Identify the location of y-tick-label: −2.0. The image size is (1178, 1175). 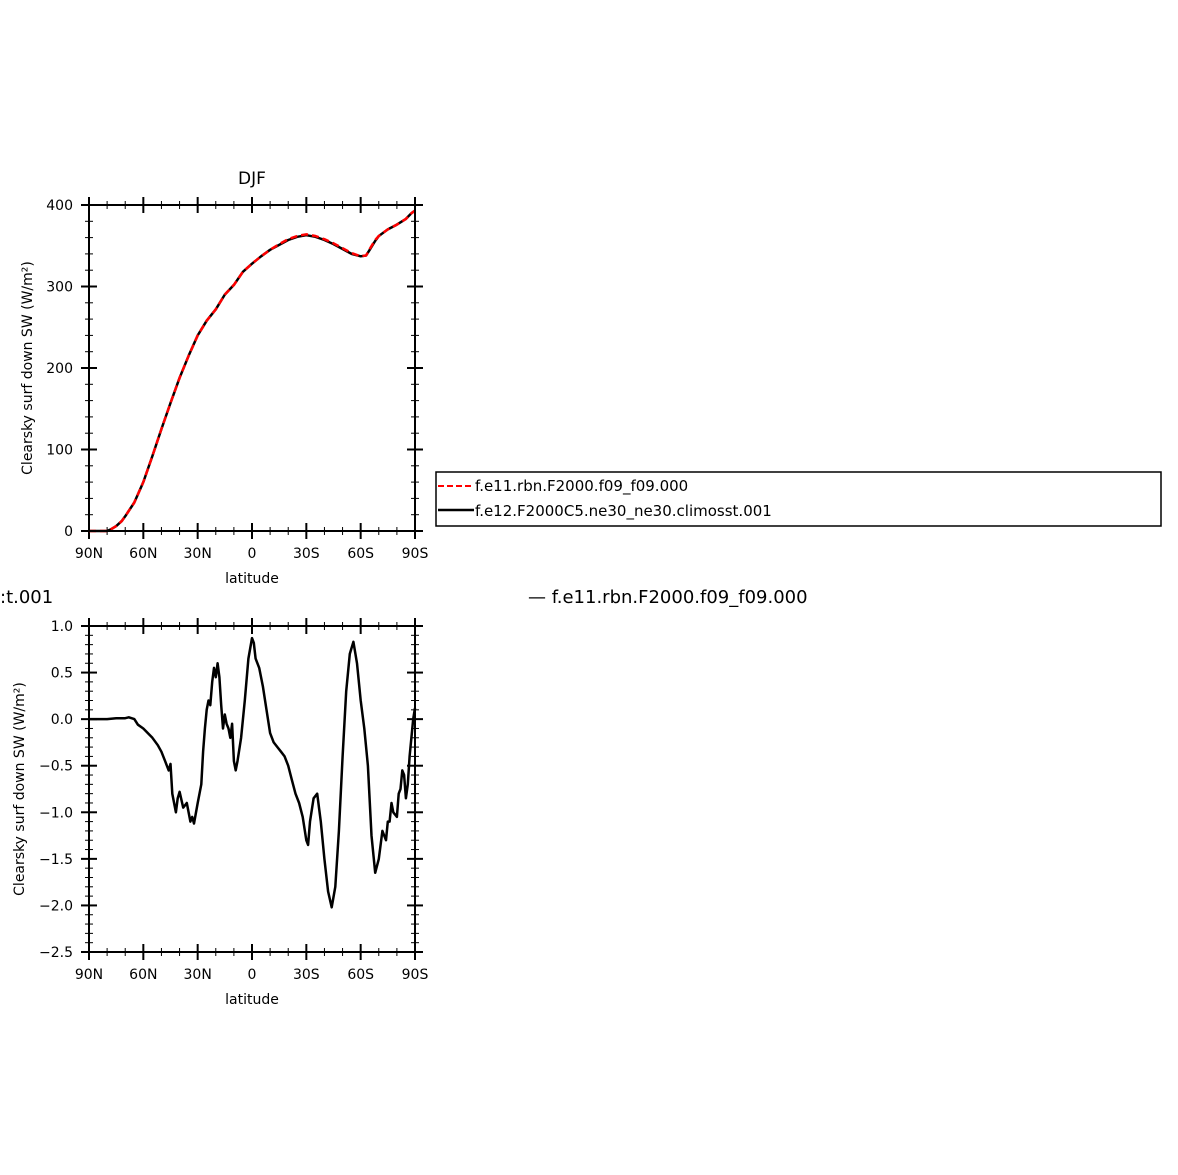
(56, 906).